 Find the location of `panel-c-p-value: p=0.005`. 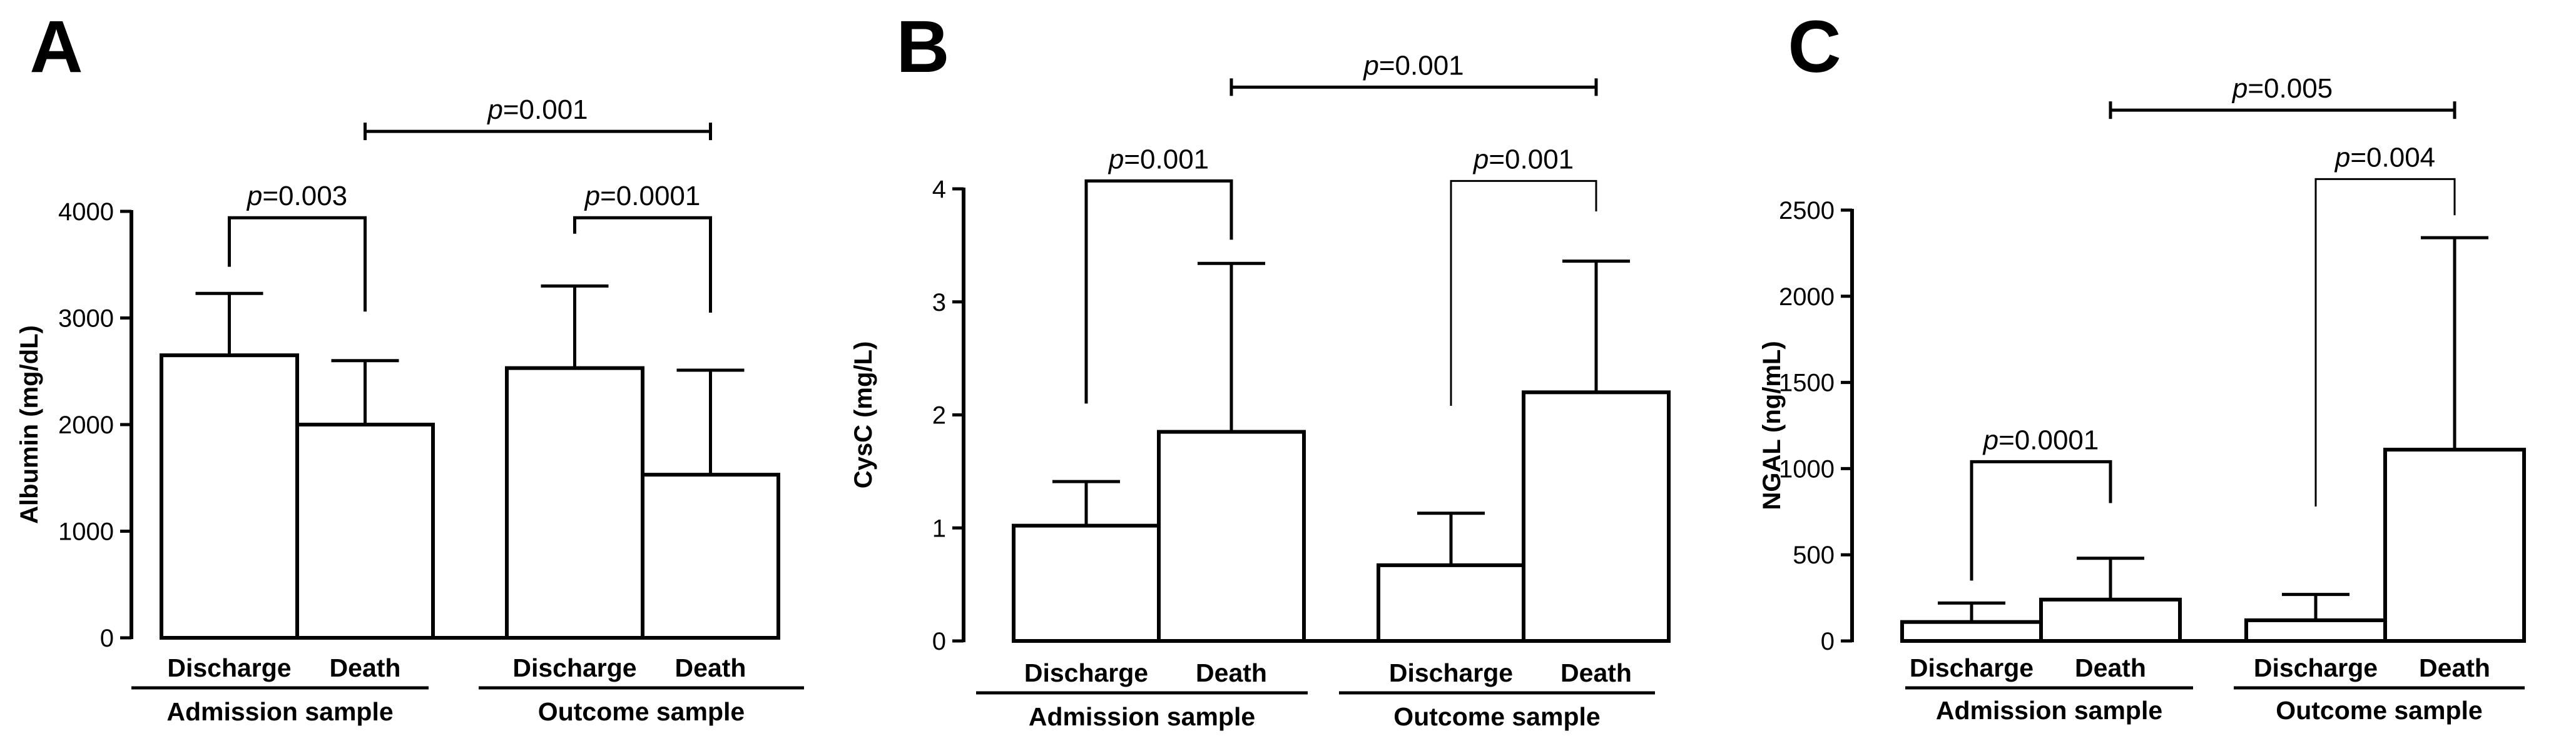

panel-c-p-value: p=0.005 is located at coordinates (2282, 89).